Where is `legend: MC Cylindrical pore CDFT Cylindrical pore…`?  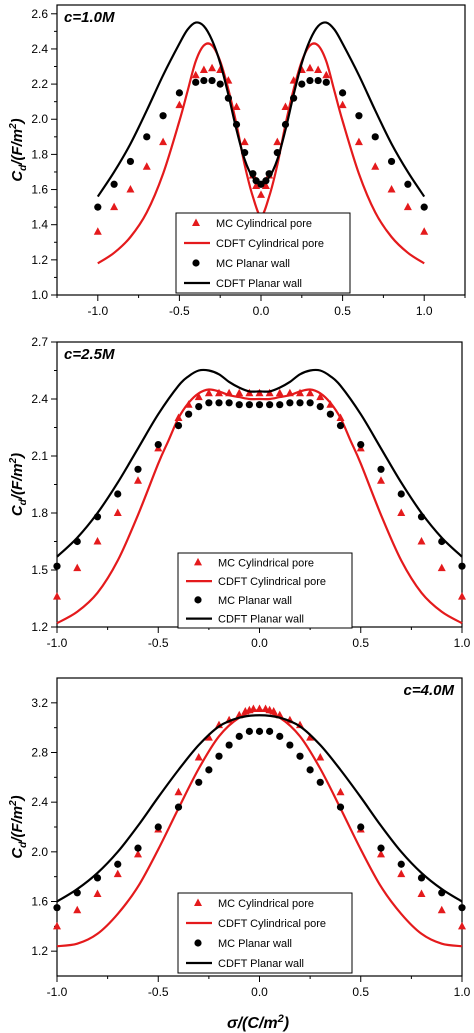
legend: MC Cylindrical pore CDFT Cylindrical pore… is located at coordinates (263, 253).